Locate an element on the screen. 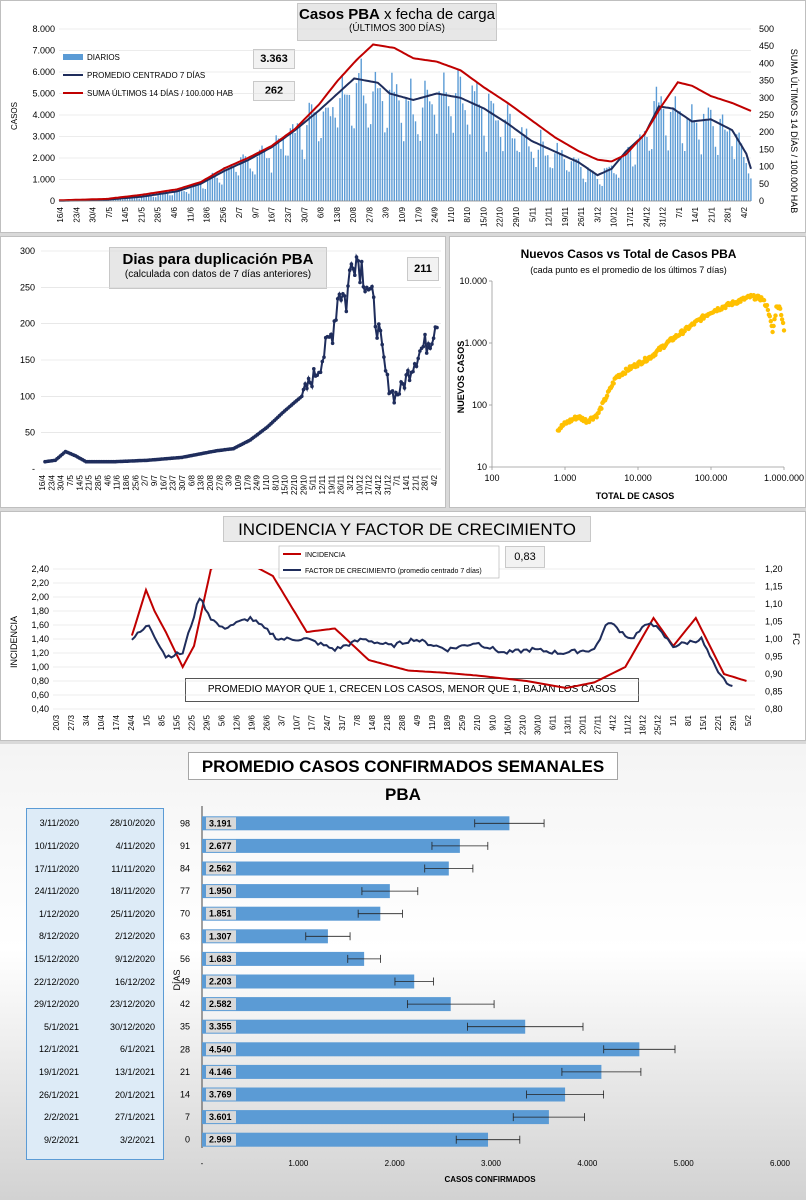  chart4-xtick-label: 5/6 is located at coordinates (221, 720).